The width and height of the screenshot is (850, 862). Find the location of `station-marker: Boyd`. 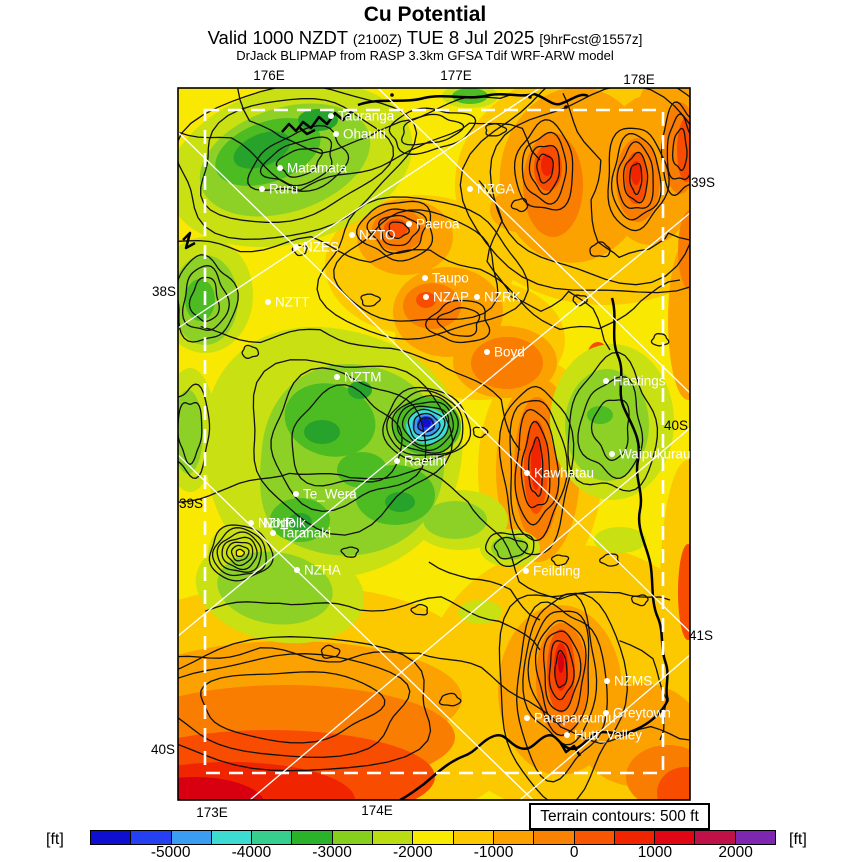

station-marker: Boyd is located at coordinates (504, 352).